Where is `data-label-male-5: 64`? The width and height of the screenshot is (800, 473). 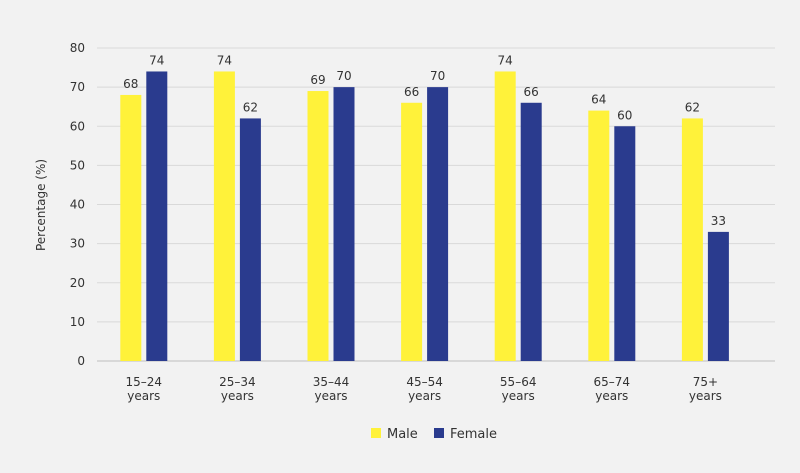 data-label-male-5: 64 is located at coordinates (598, 100).